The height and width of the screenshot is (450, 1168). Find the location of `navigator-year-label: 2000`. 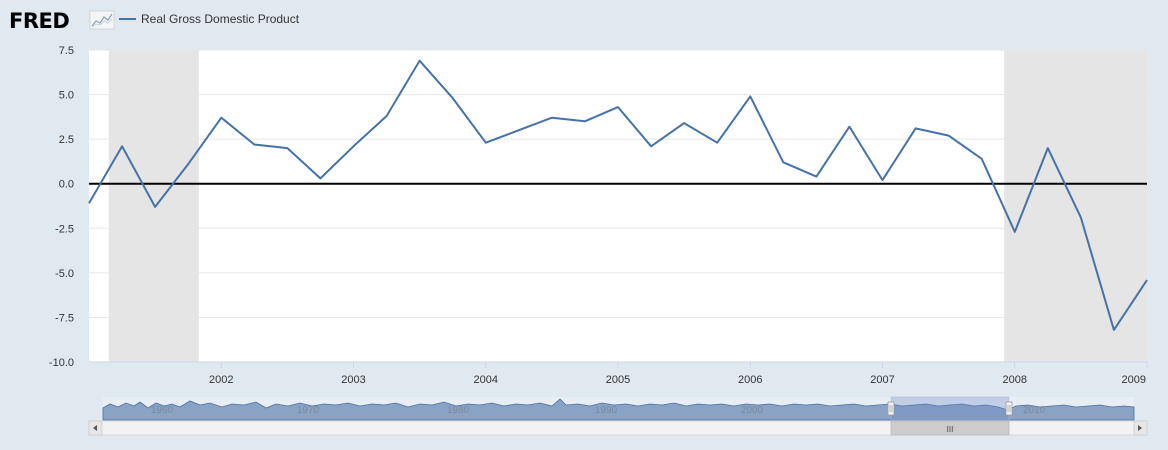

navigator-year-label: 2000 is located at coordinates (752, 410).